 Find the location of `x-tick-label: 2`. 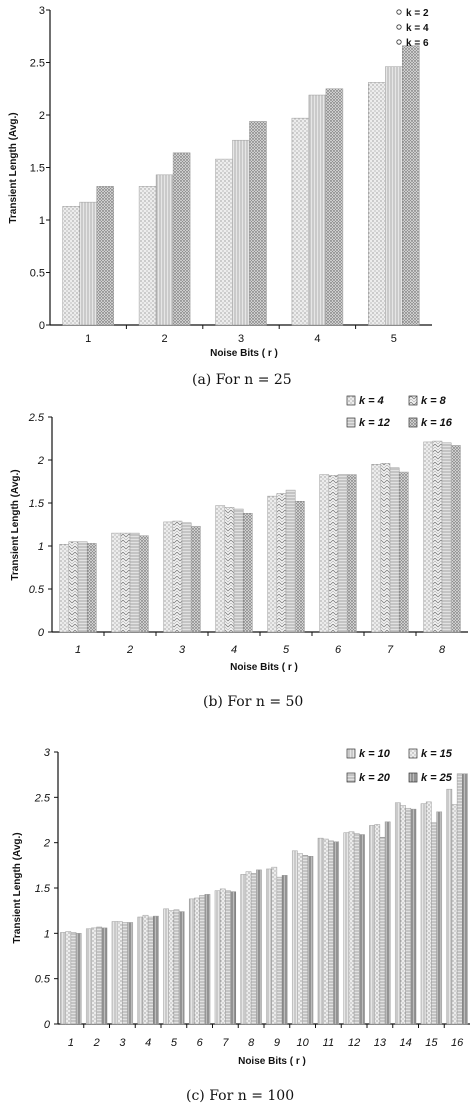

x-tick-label: 2 is located at coordinates (165, 339).